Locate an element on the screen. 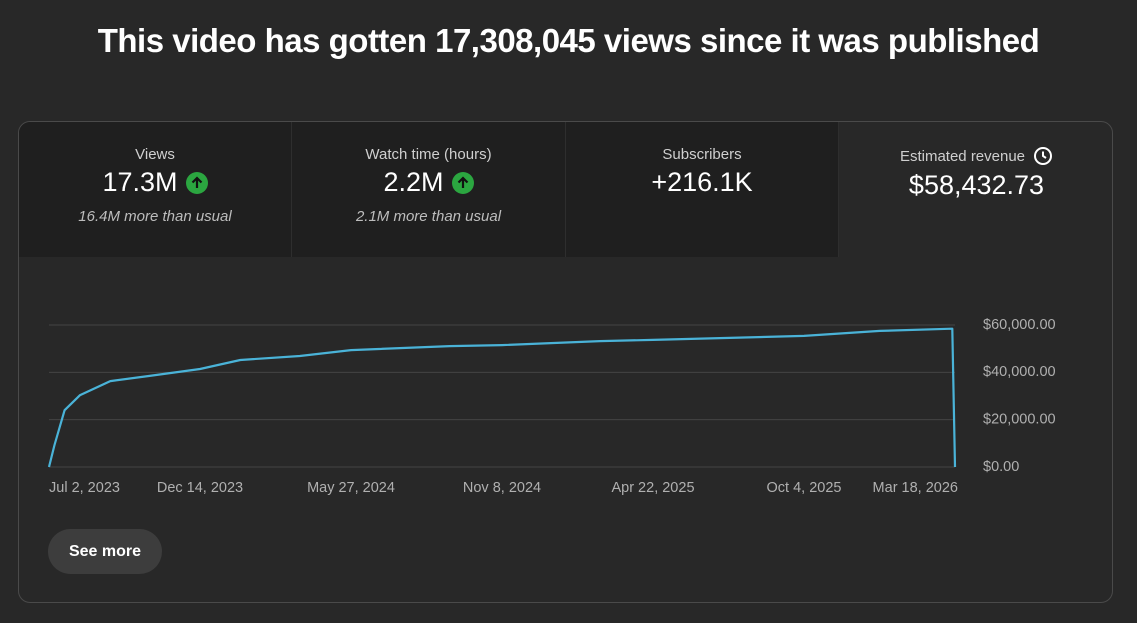 The width and height of the screenshot is (1137, 623). x-tick-label: Nov 8, 2024 is located at coordinates (502, 488).